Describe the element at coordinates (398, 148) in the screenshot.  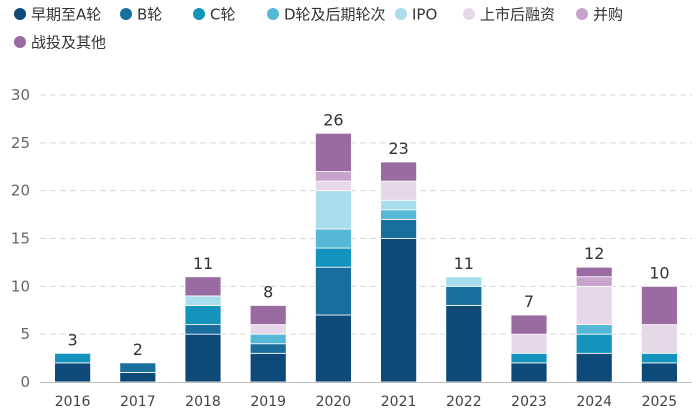
I see `total-label-2021: 23` at that location.